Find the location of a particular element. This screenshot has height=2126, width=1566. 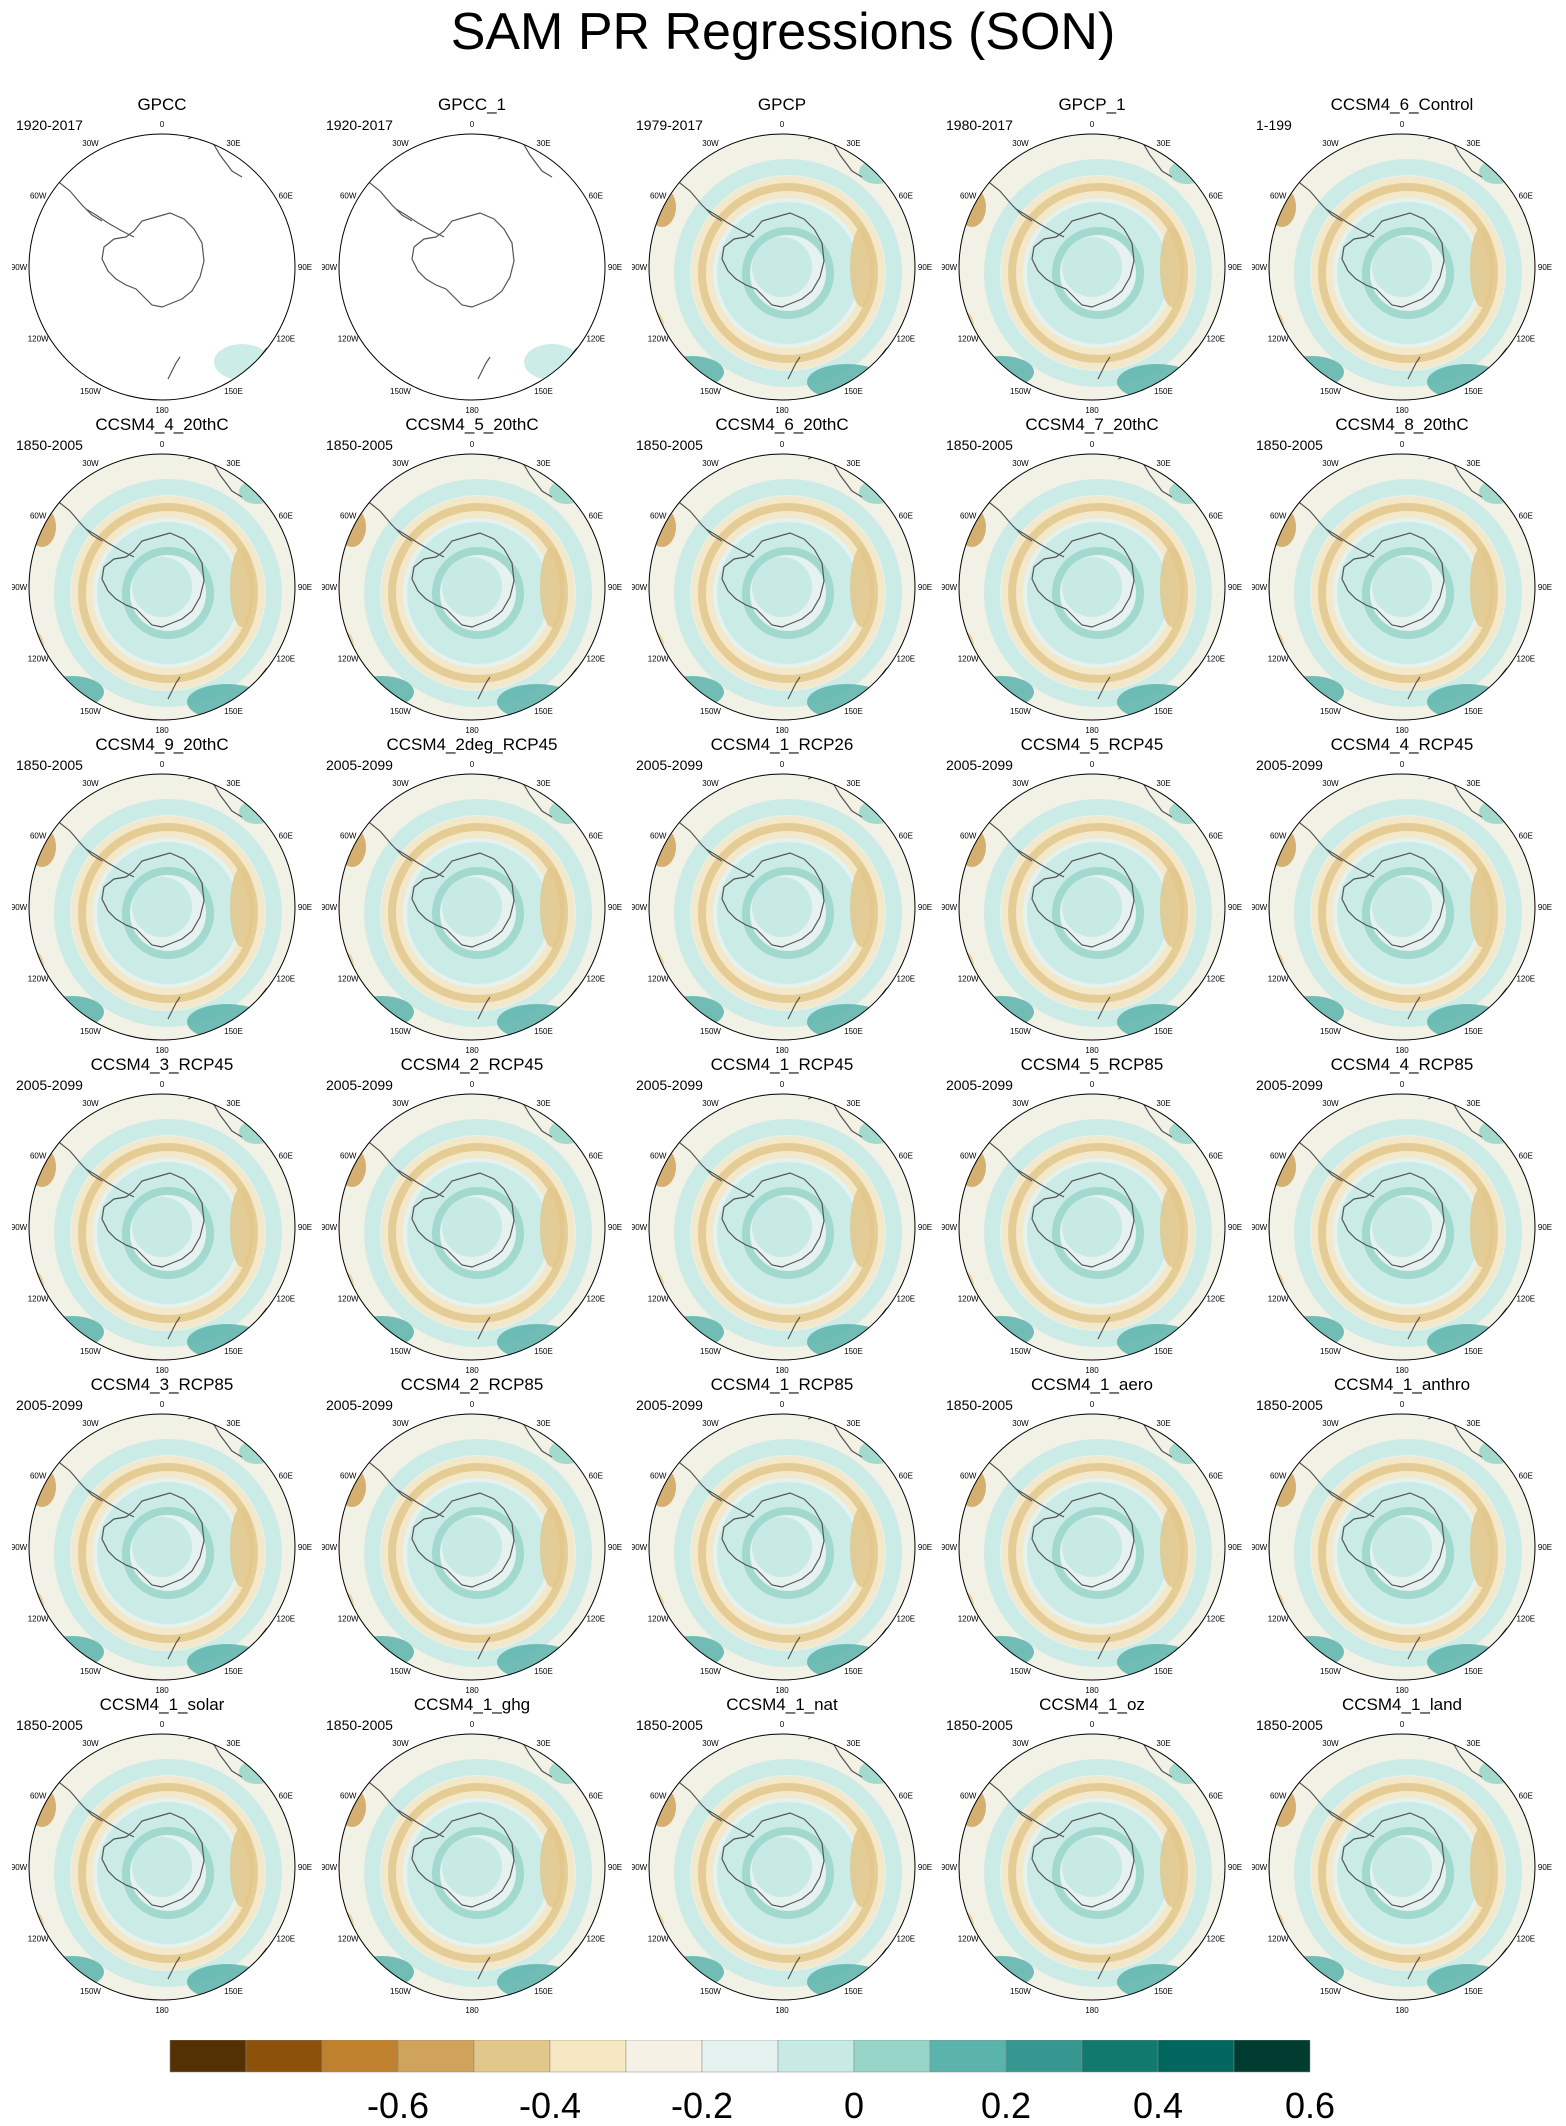

panel-title: CCSM4_2deg_RCP45 is located at coordinates (472, 744).